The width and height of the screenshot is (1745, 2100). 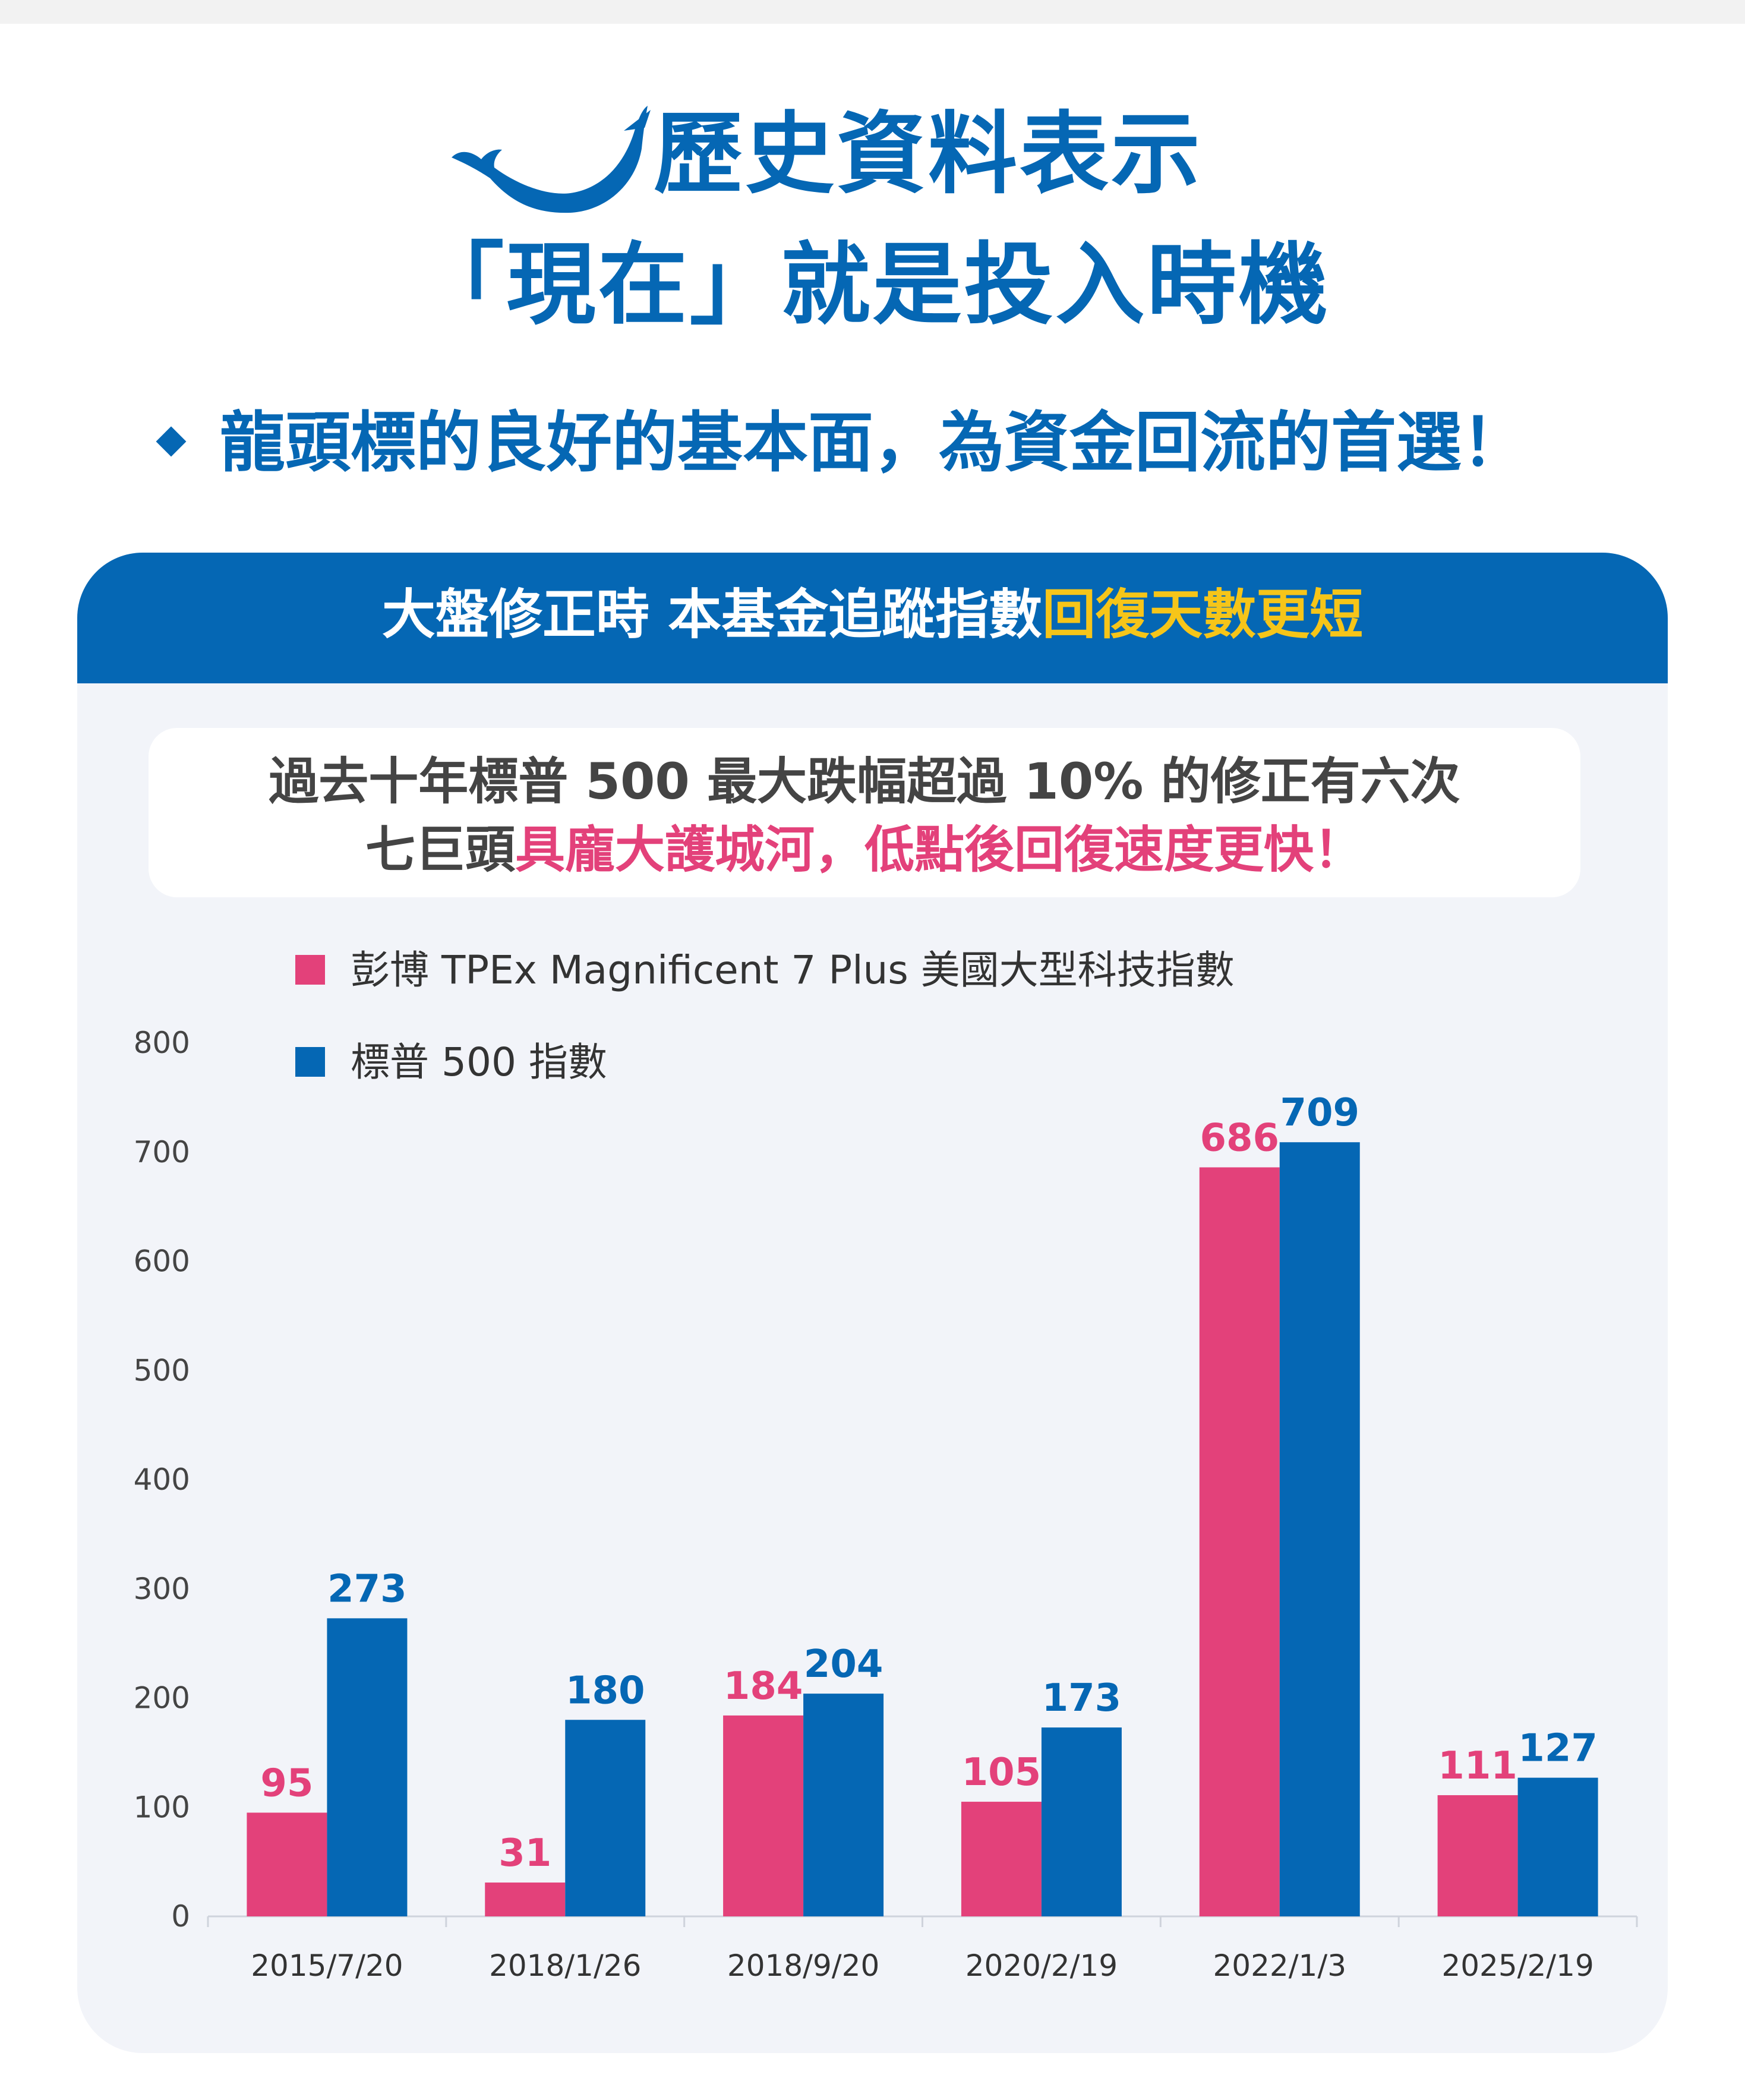 What do you see at coordinates (162, 1370) in the screenshot?
I see `y-tick-label: 500` at bounding box center [162, 1370].